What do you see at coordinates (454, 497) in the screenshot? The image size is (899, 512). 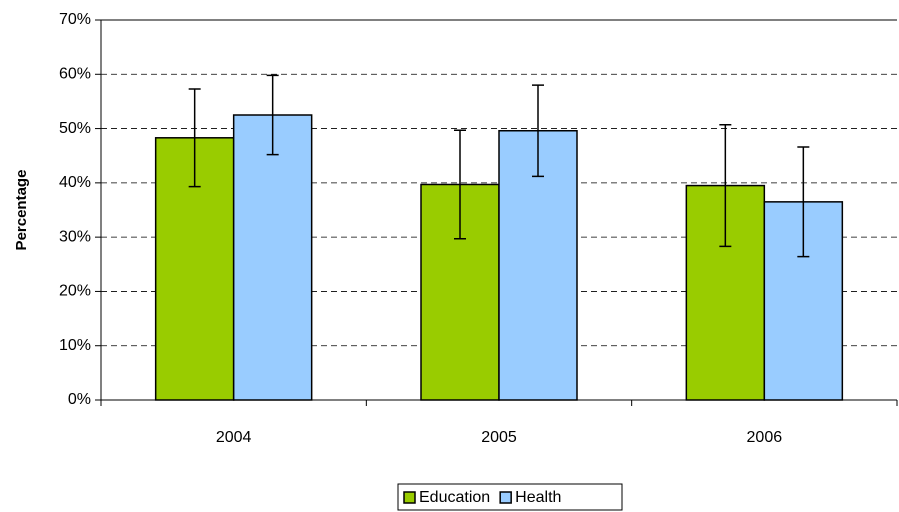 I see `legend-label: Education` at bounding box center [454, 497].